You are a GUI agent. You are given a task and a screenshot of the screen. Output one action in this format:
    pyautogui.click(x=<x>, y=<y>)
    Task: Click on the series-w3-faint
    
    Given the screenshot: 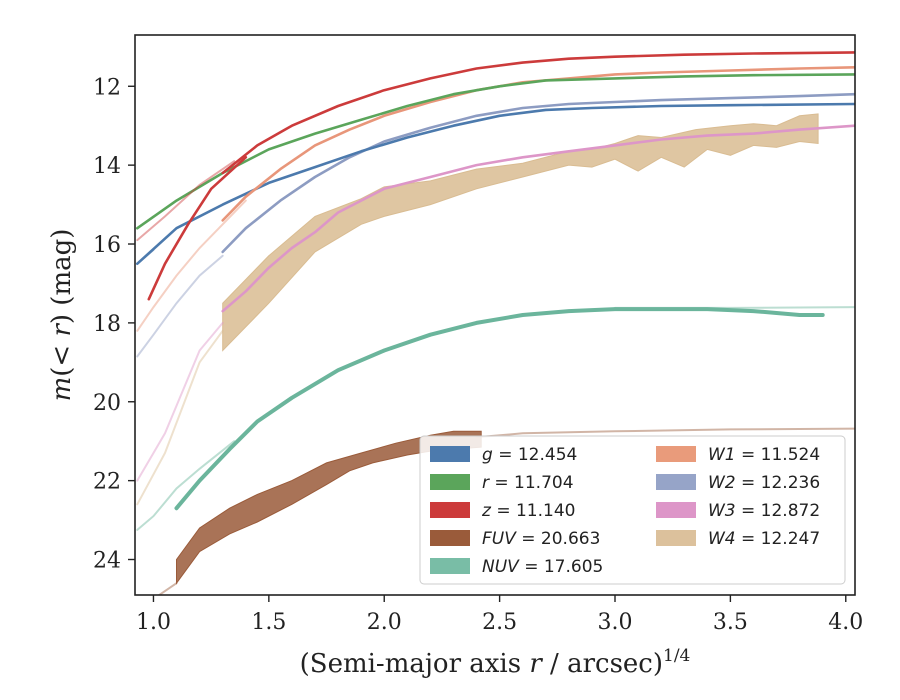 What is the action you would take?
    pyautogui.click(x=180, y=401)
    